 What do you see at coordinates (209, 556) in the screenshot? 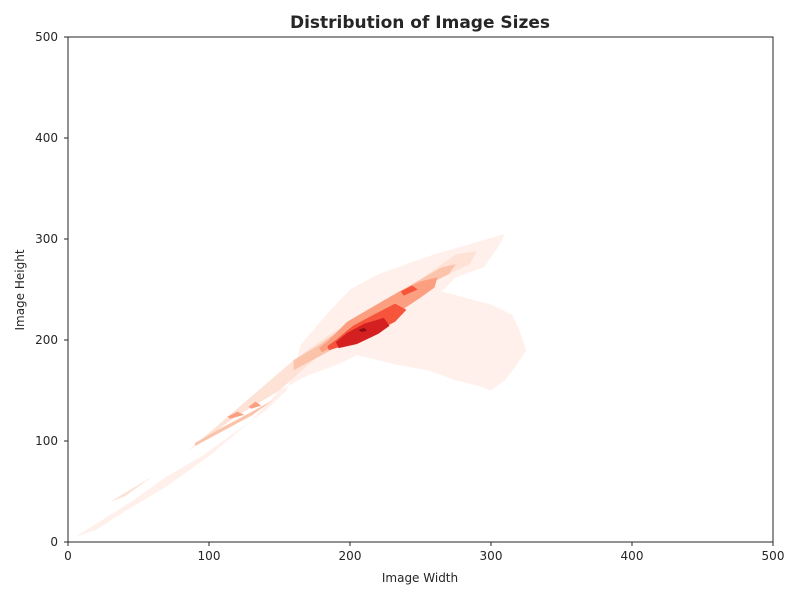
I see `x-tick-label: 100` at bounding box center [209, 556].